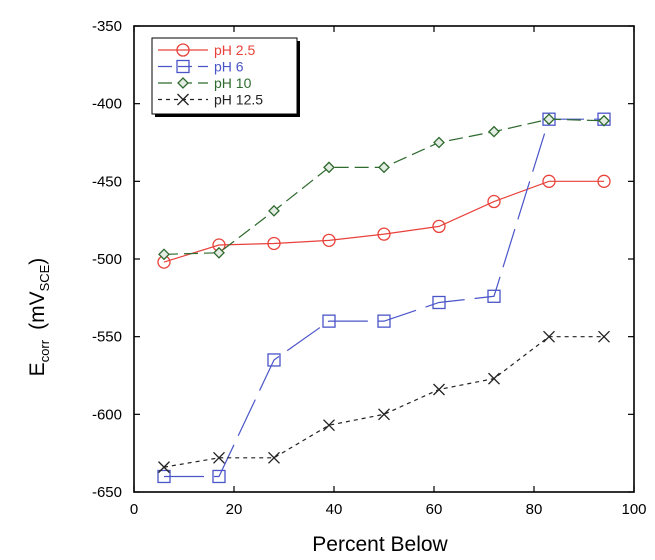  I want to click on x-tick-label: 100, so click(633, 509).